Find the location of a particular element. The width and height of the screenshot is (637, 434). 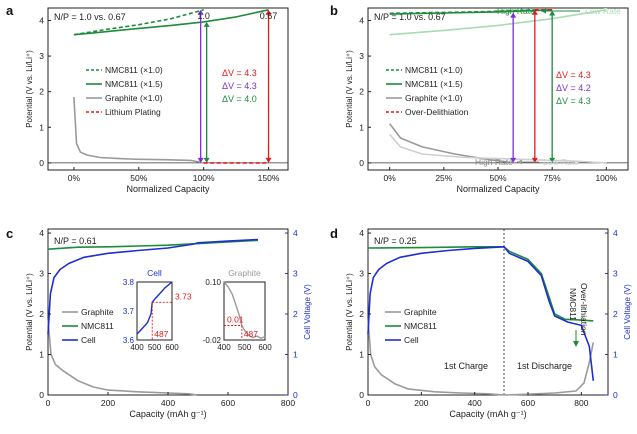

inset-frame is located at coordinates (154, 311).